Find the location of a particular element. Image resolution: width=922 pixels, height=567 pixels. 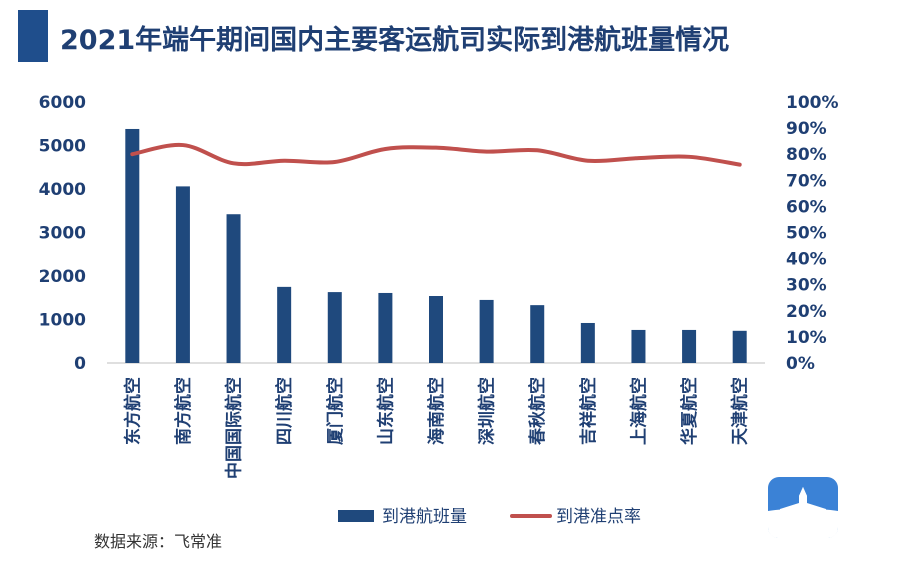

x-tick-label: 南方航空 is located at coordinates (183, 411).